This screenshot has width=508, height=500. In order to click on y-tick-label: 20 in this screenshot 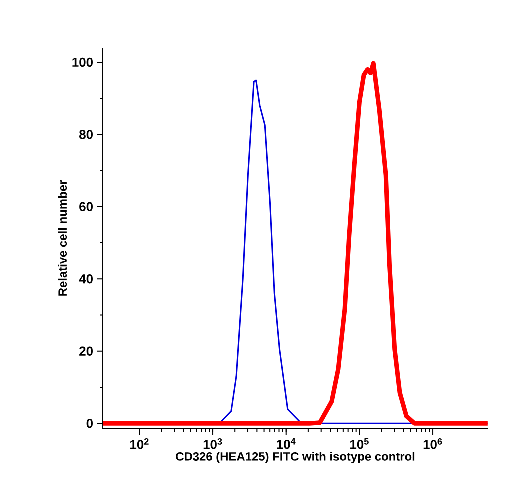, I will do `click(86, 351)`.